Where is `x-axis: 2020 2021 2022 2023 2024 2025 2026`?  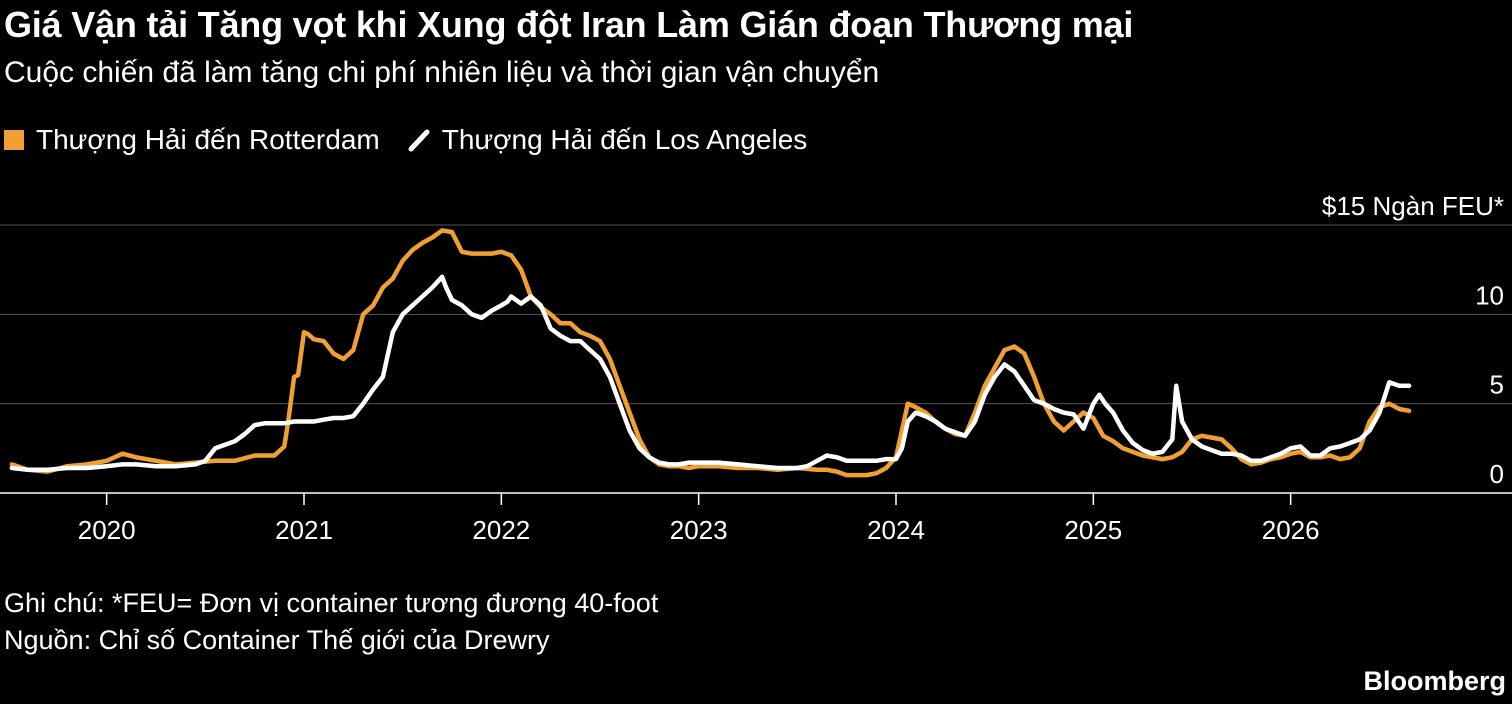 x-axis: 2020 2021 2022 2023 2024 2025 2026 is located at coordinates (756, 518).